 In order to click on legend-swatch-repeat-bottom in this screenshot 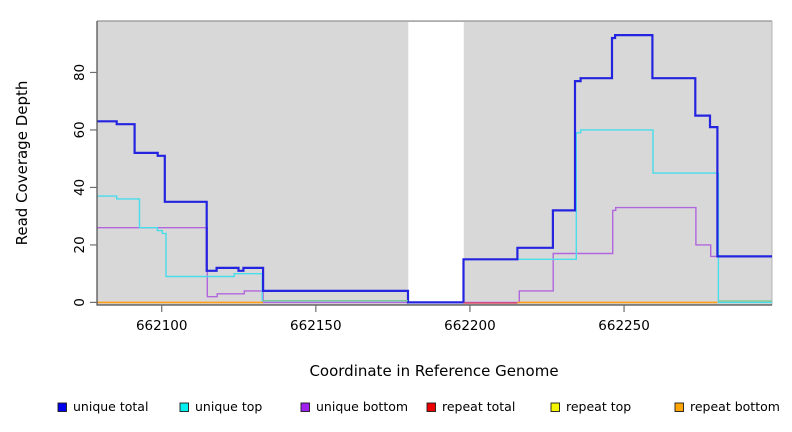, I will do `click(679, 407)`.